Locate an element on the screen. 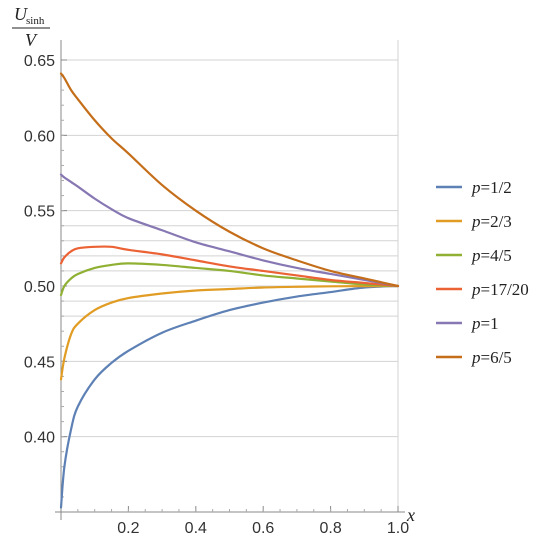  legend-item: p=2/3 is located at coordinates (474, 221).